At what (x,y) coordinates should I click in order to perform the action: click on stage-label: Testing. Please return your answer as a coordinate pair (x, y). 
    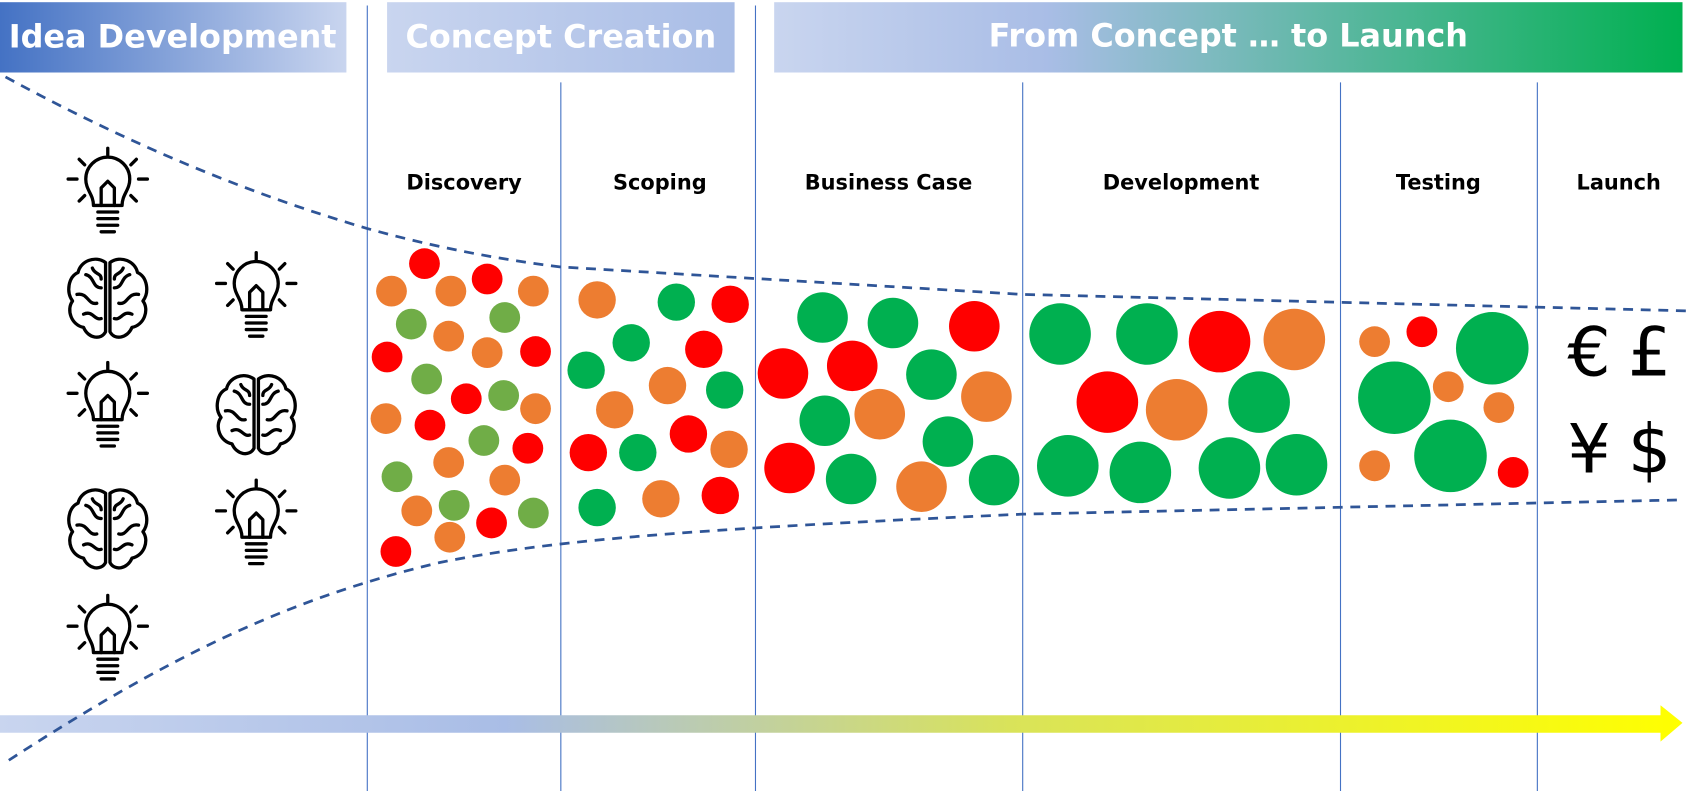
    Looking at the image, I should click on (1438, 182).